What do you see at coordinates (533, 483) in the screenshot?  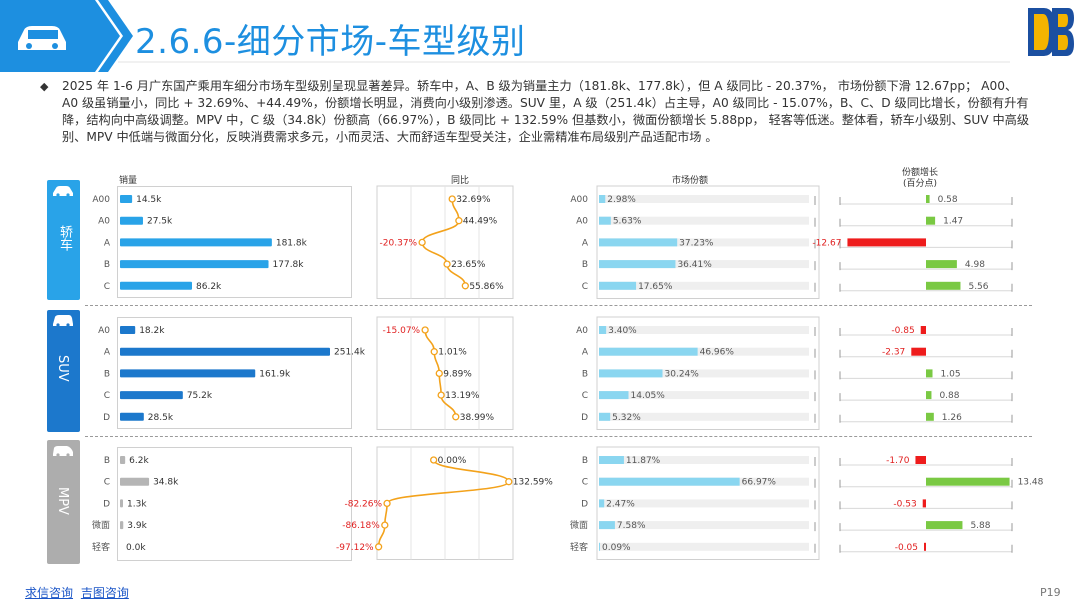 I see `yoy-label: 132.59%` at bounding box center [533, 483].